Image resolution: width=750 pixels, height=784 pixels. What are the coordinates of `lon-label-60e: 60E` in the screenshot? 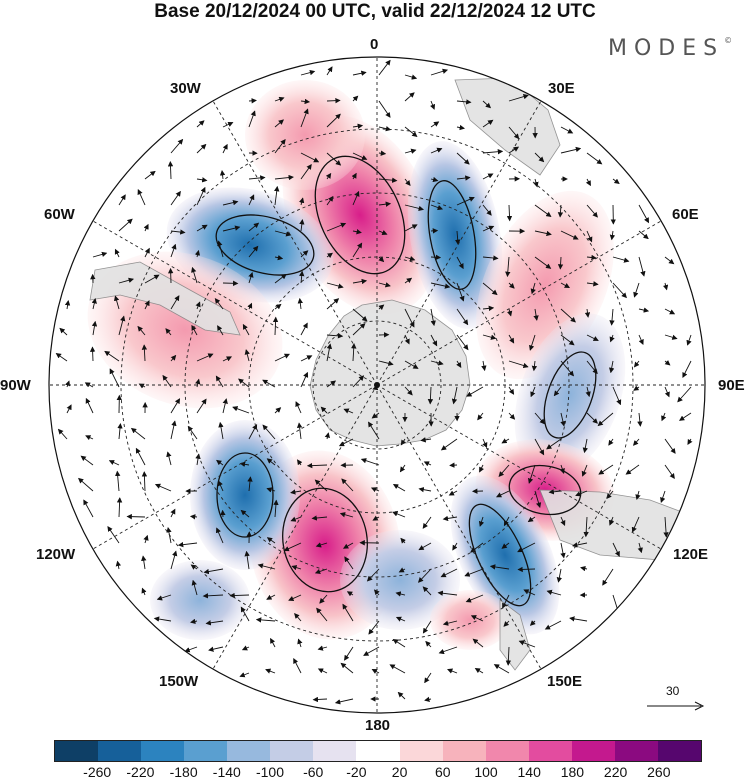 It's located at (685, 214).